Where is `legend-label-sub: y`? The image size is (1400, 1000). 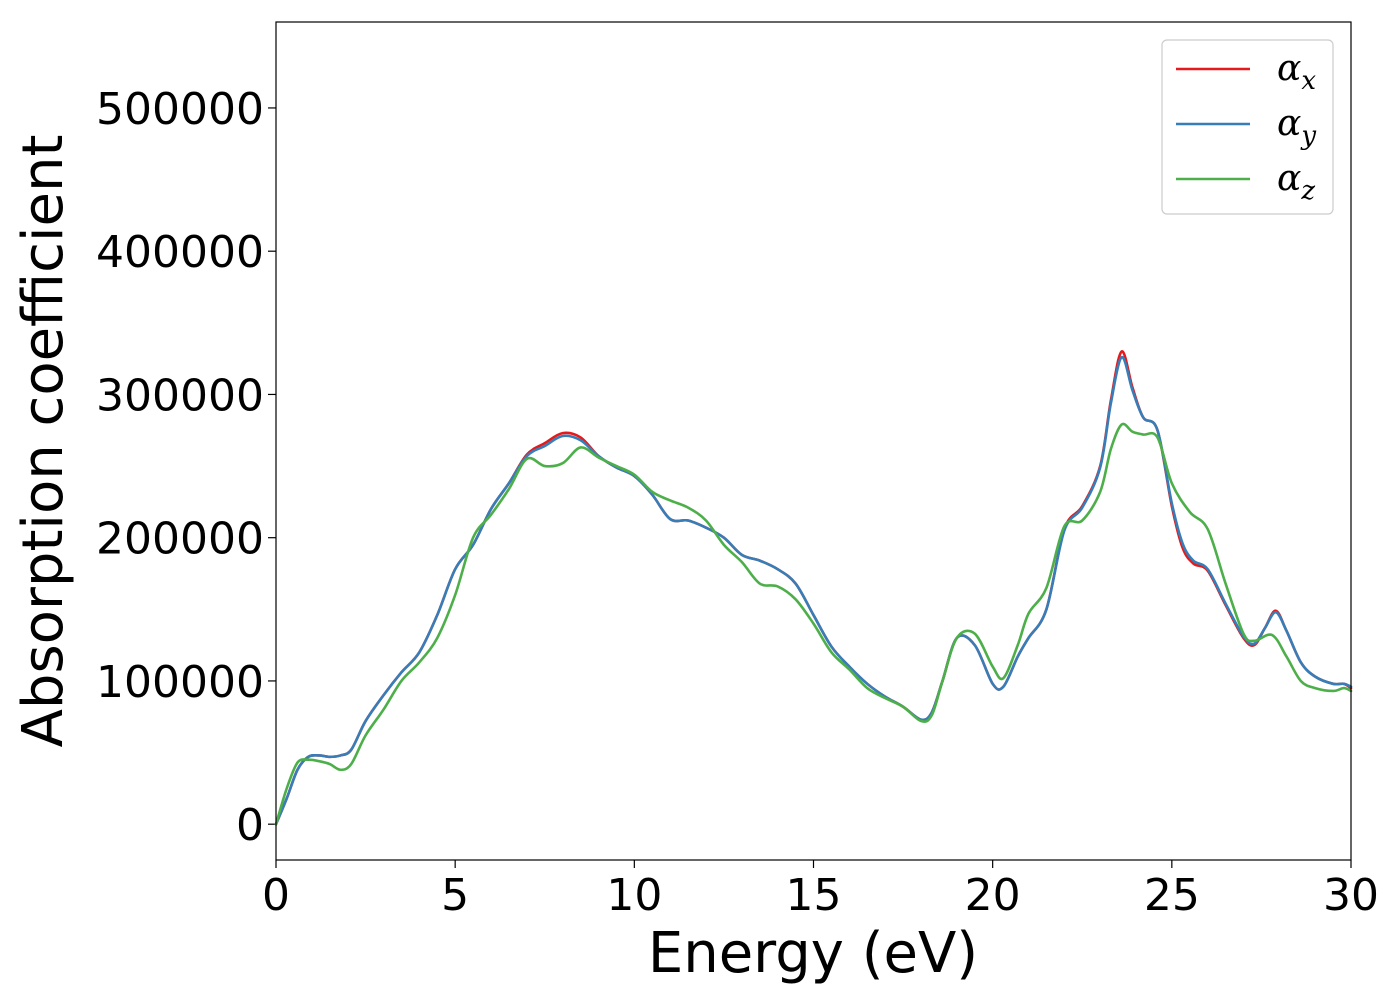 legend-label-sub: y is located at coordinates (1308, 136).